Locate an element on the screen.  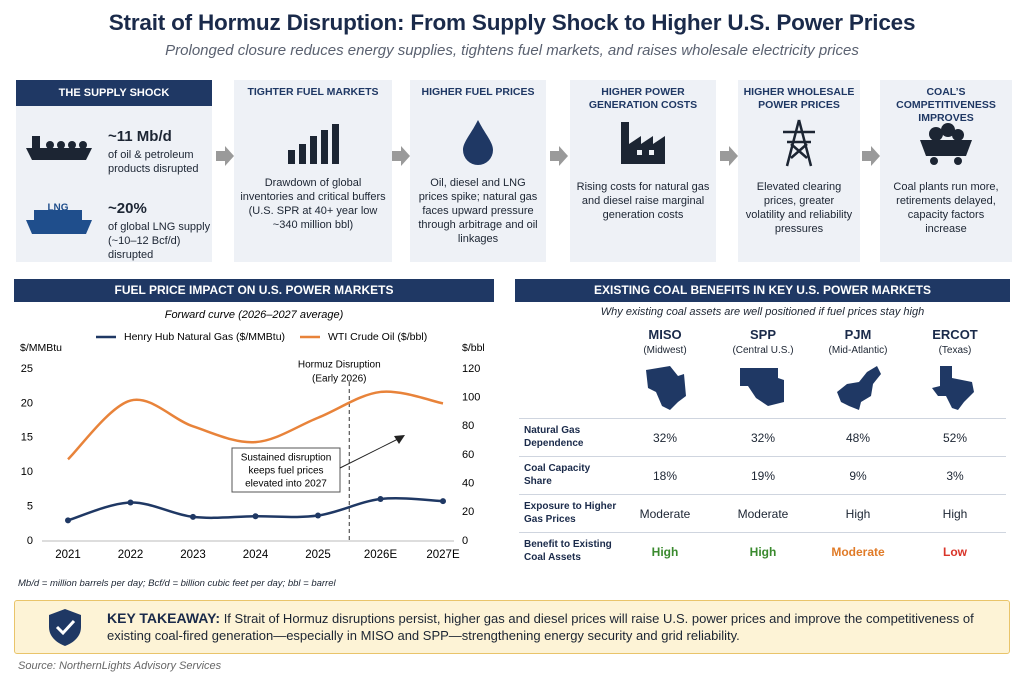
table-cell: 19% is located at coordinates (763, 476).